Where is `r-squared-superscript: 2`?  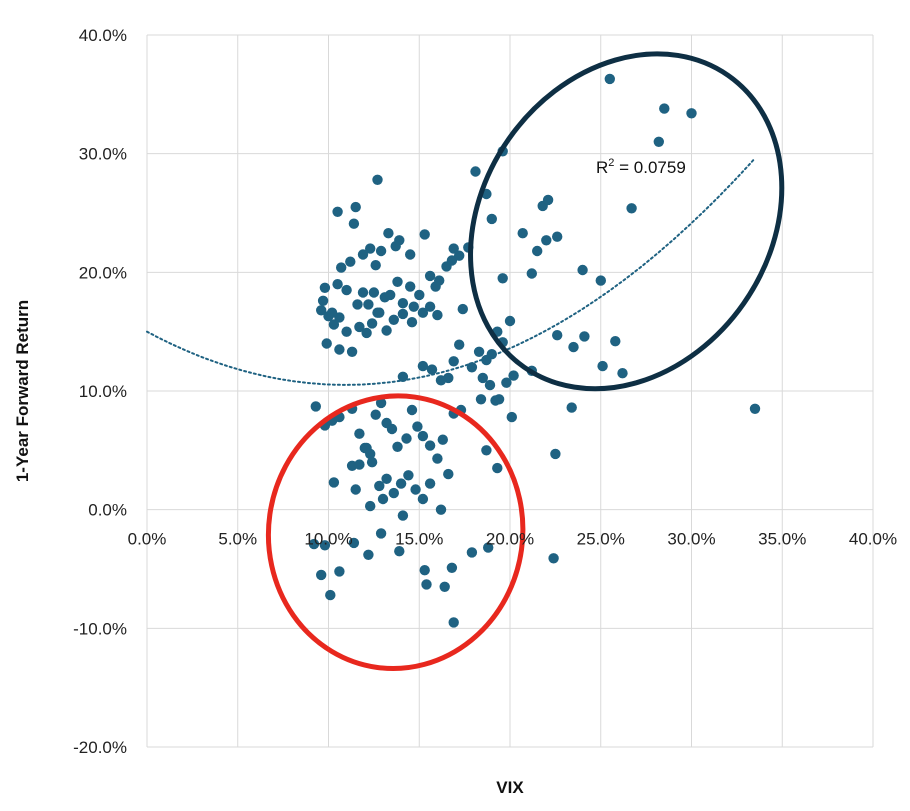
r-squared-superscript: 2 is located at coordinates (611, 163).